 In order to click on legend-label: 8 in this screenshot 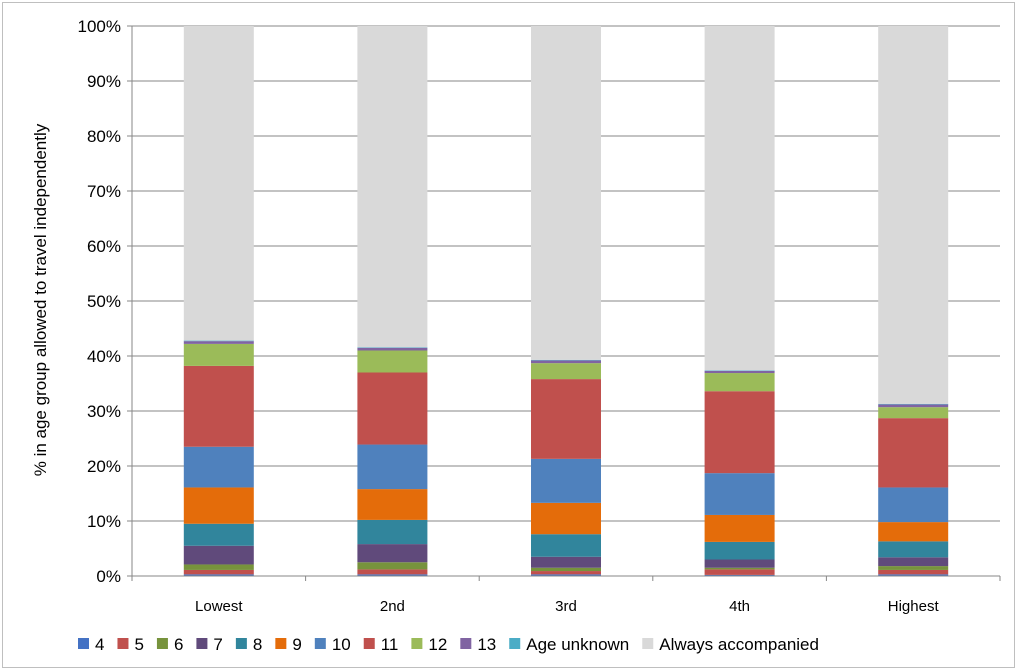, I will do `click(257, 644)`.